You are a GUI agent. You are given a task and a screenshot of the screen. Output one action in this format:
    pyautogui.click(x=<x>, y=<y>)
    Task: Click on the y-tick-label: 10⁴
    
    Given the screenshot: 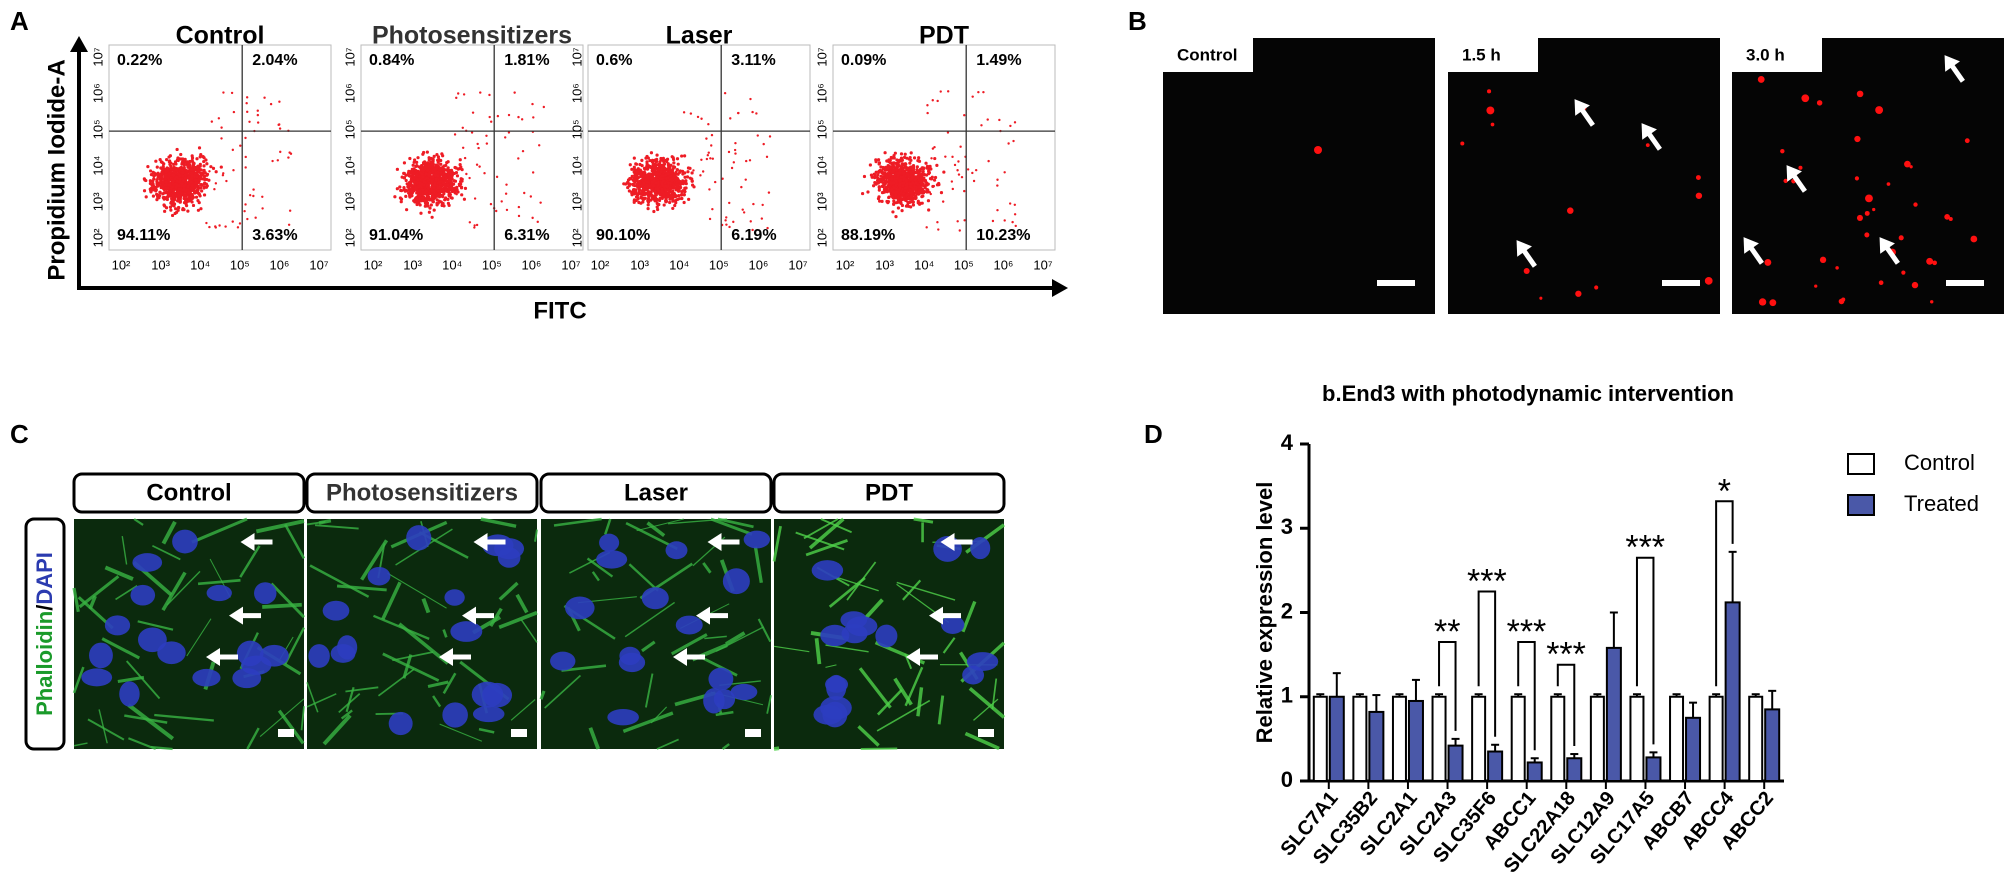 What is the action you would take?
    pyautogui.click(x=349, y=166)
    